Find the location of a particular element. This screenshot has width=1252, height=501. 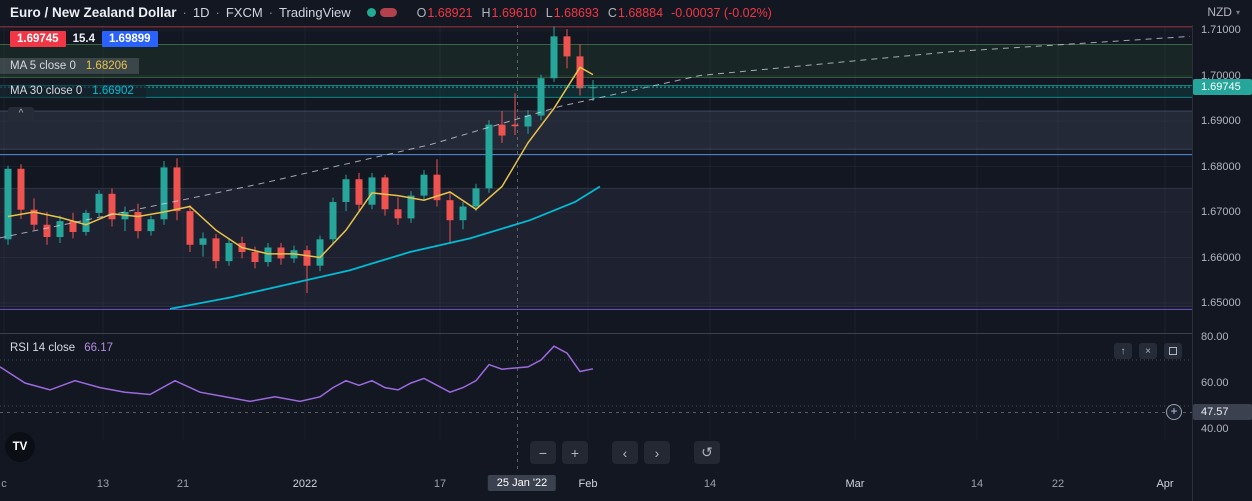

indicator-legend-ma5: MA 5 close 0 1.68206 is located at coordinates (70, 66).